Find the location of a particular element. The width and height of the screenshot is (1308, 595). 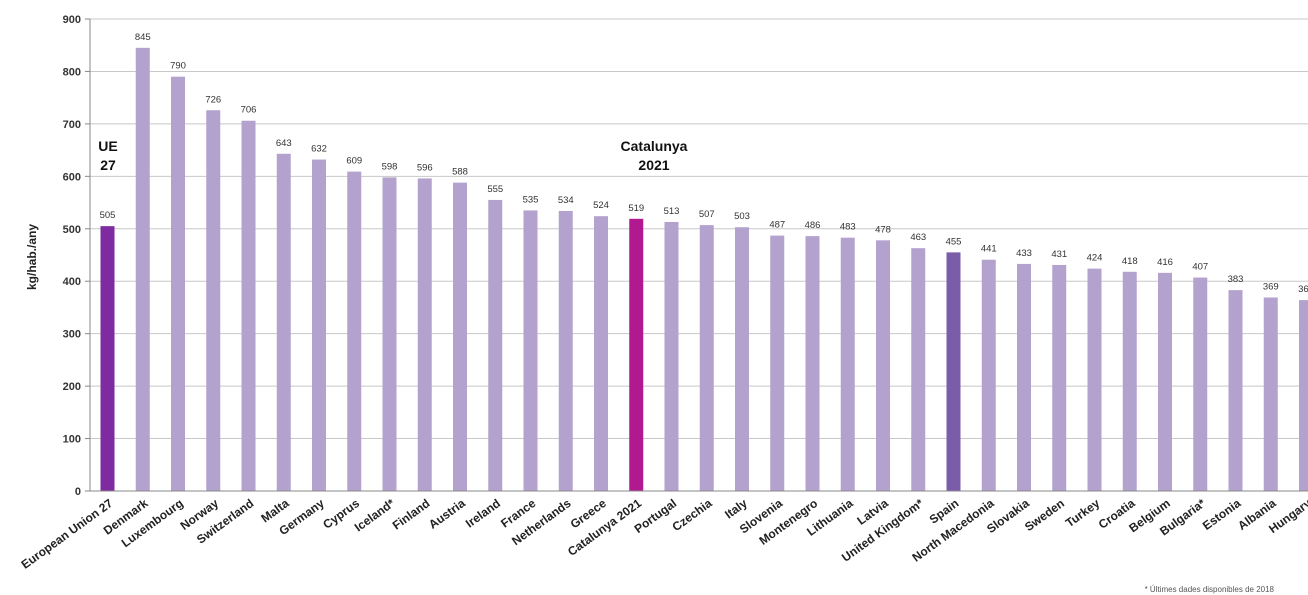

value-label: 433 is located at coordinates (1024, 253).